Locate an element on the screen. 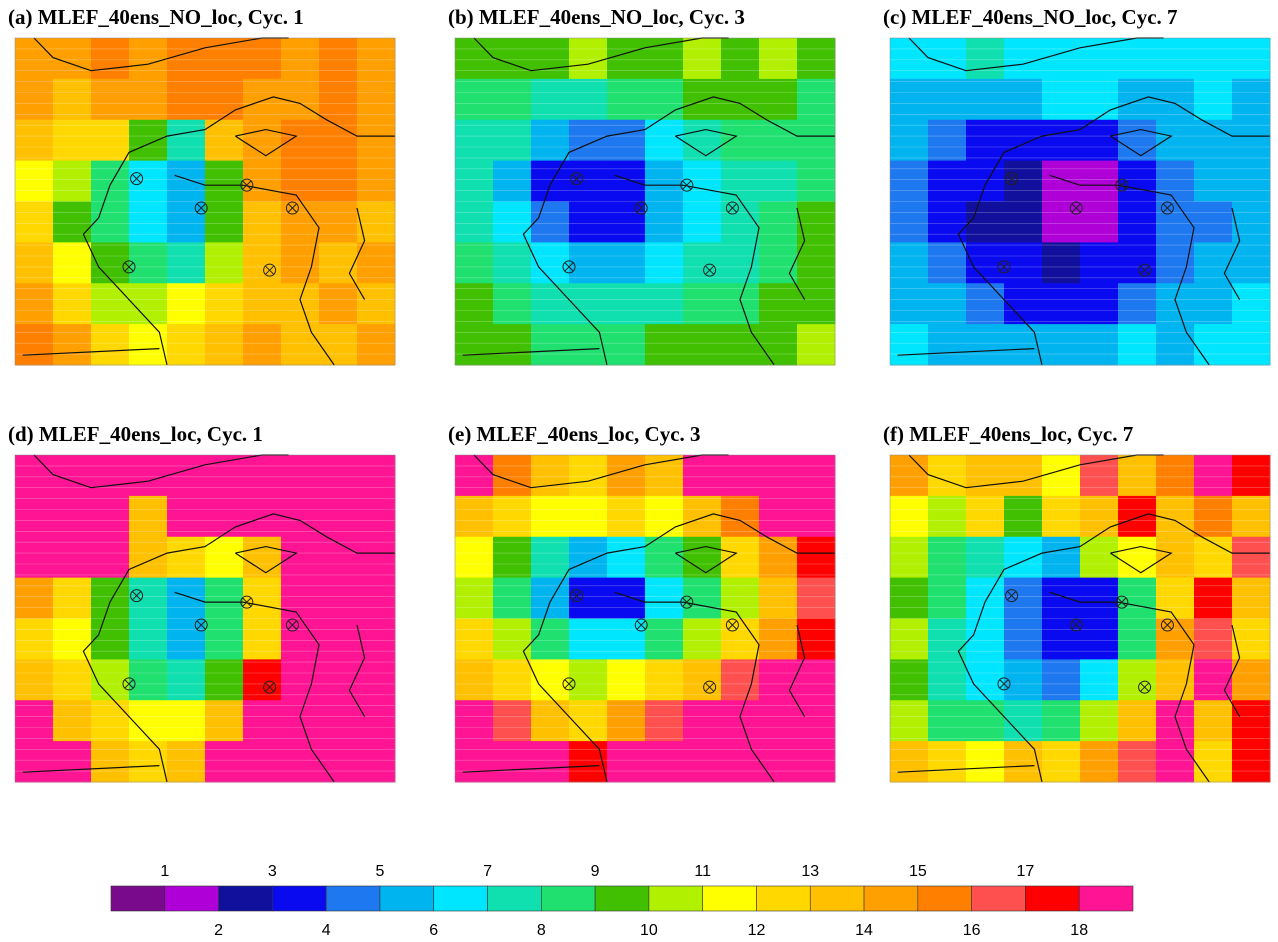 This screenshot has width=1278, height=942. colorbar-label: 11 is located at coordinates (702, 871).